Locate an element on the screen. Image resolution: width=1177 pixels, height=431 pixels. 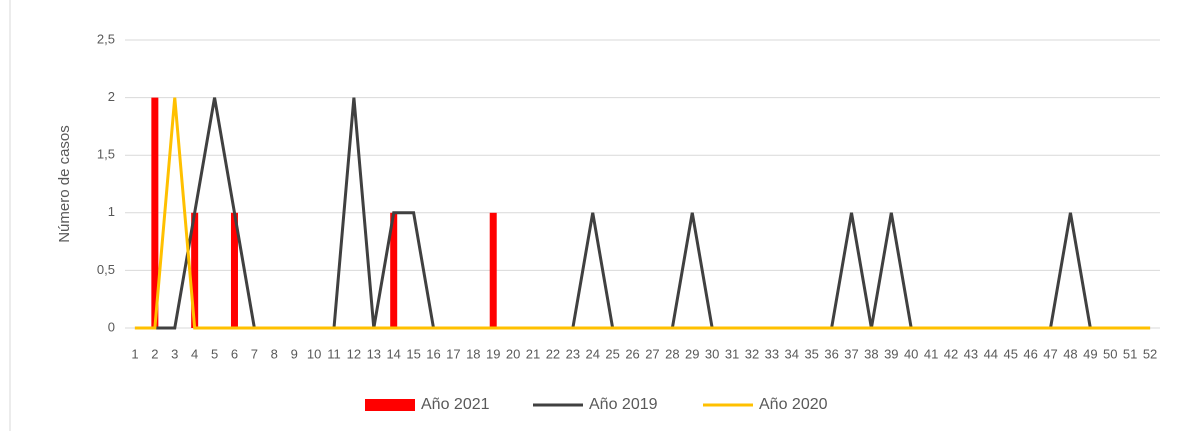
x-tick-label: 7 is located at coordinates (254, 353).